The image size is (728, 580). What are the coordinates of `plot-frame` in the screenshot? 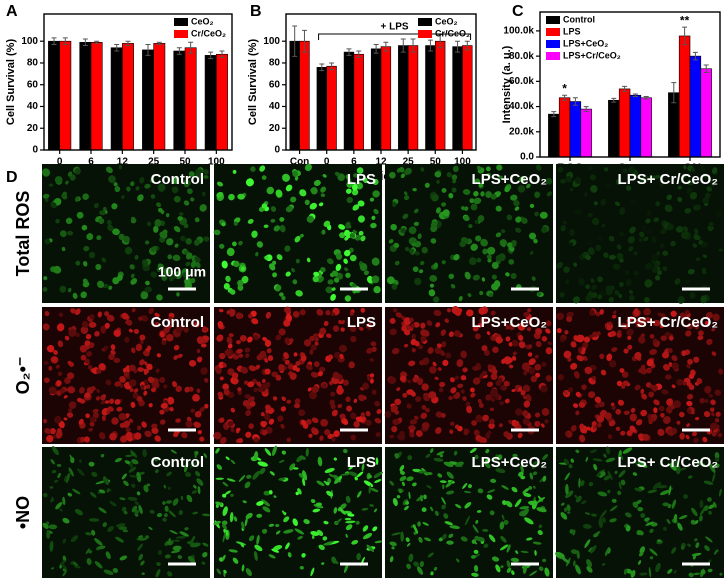 It's located at (381, 82).